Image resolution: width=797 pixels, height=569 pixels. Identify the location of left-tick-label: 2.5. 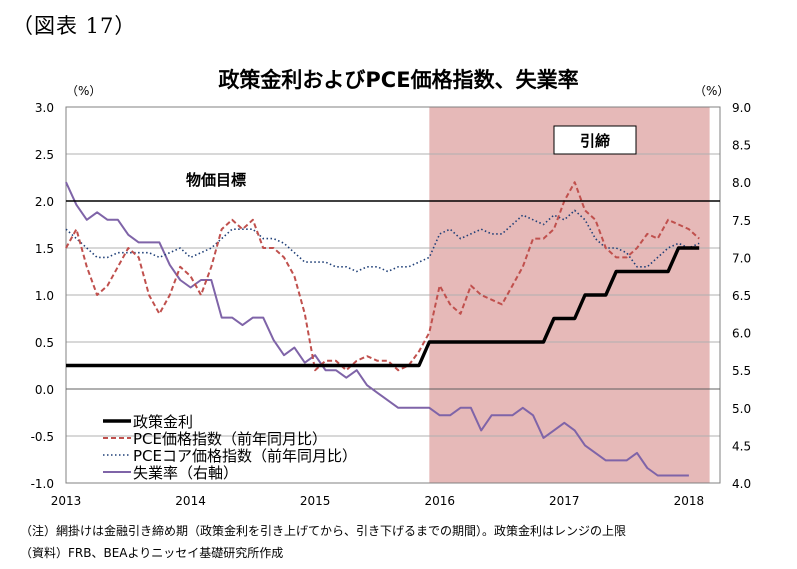
(44, 155).